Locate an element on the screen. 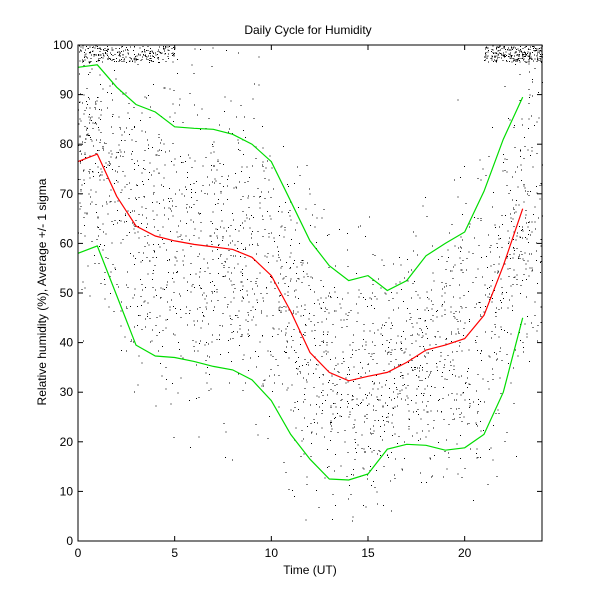 This screenshot has height=610, width=600. y-tick-label: 10 is located at coordinates (67, 491).